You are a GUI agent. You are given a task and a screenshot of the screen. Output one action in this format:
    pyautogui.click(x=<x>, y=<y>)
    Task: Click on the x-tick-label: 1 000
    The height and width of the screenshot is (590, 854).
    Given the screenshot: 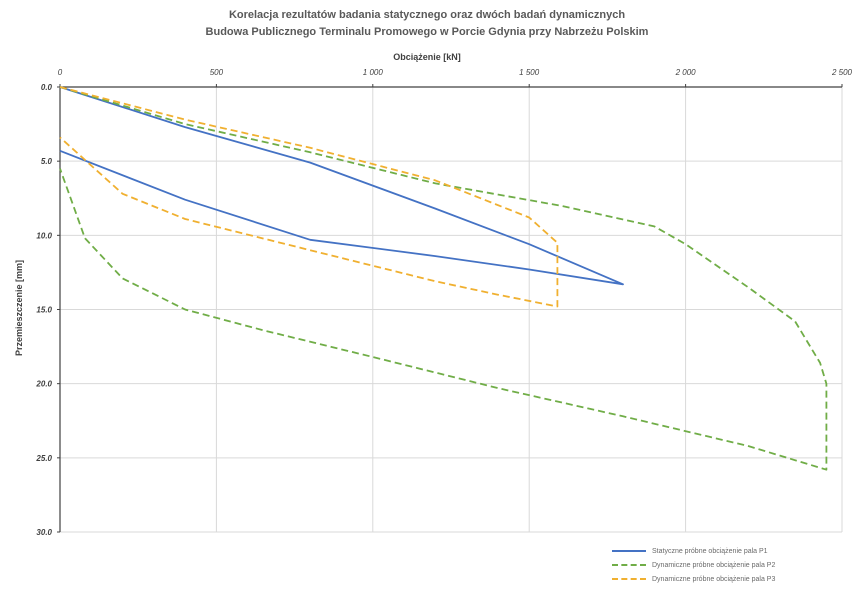 What is the action you would take?
    pyautogui.click(x=373, y=72)
    